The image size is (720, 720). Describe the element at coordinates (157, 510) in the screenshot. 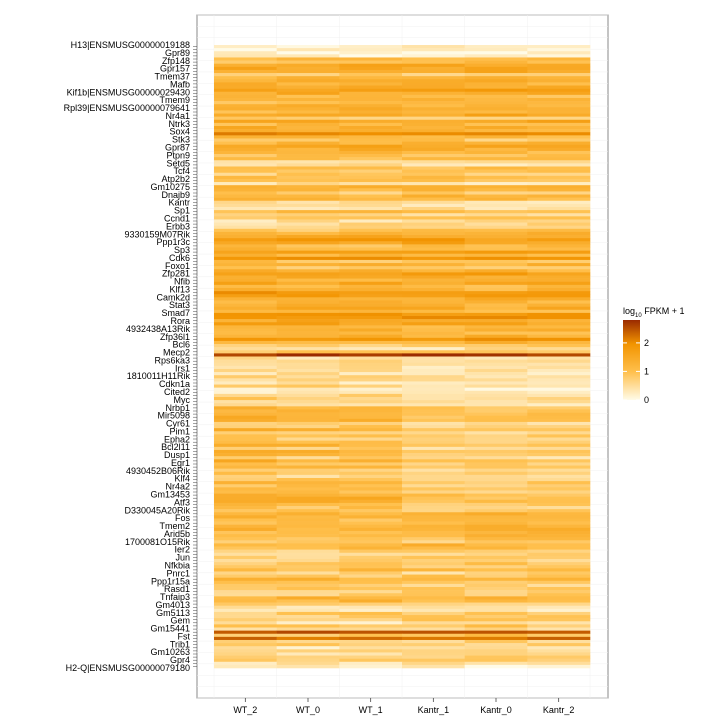

I see `row-label: D330045A20Rik` at that location.